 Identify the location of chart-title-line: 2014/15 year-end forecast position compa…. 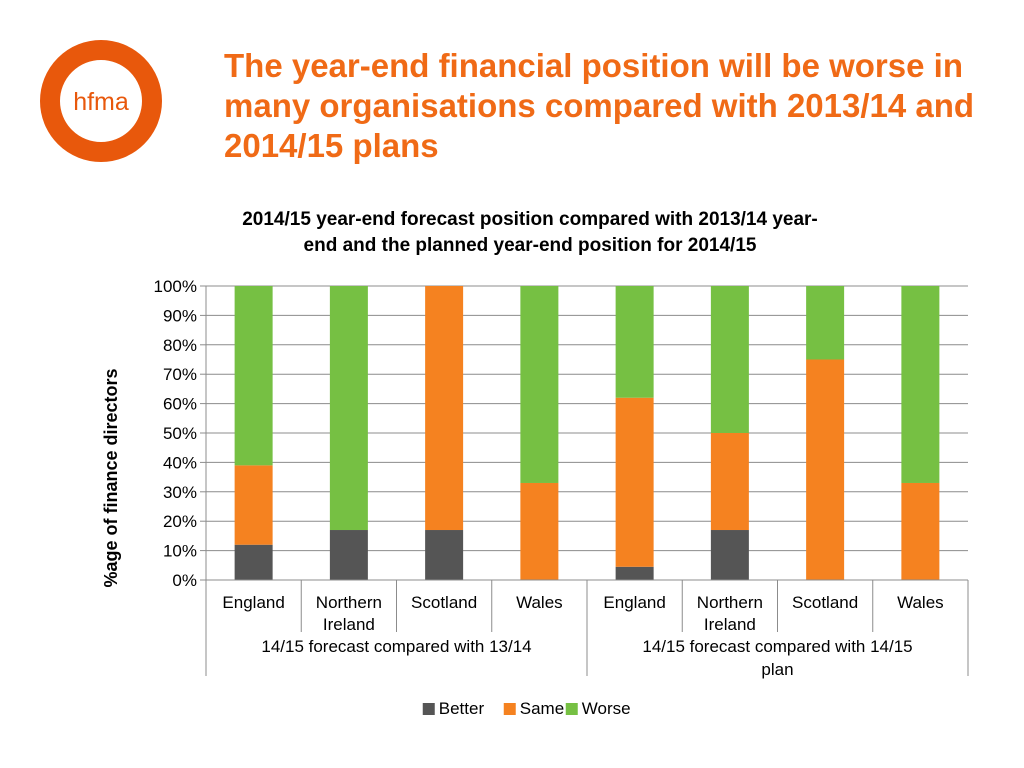
(530, 219).